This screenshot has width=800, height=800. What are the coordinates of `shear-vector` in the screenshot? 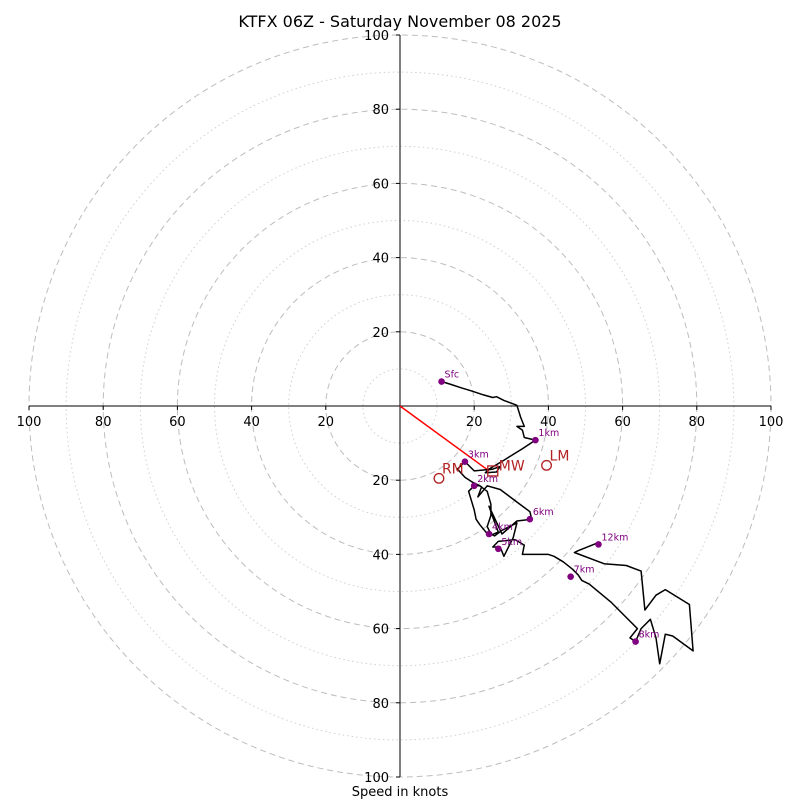 It's located at (444, 438).